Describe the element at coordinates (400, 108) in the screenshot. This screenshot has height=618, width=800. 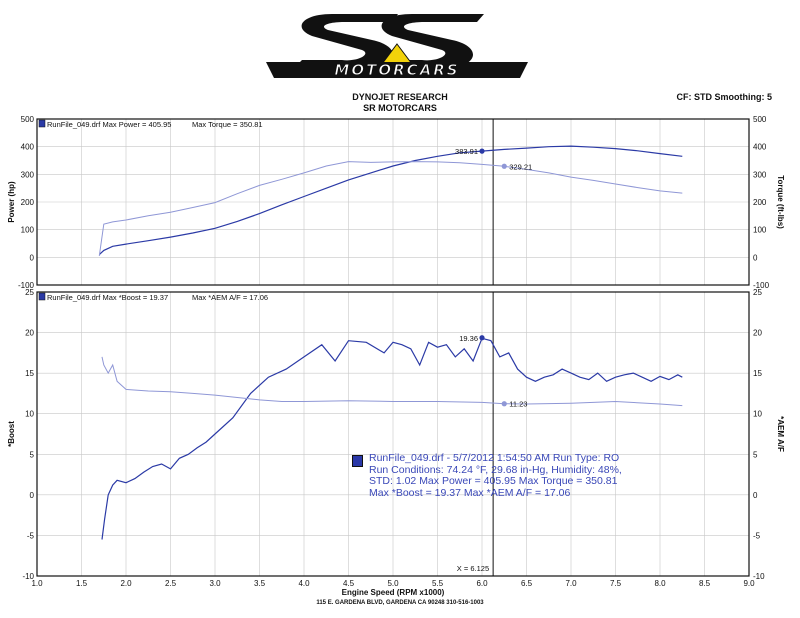
I see `report-subtitle: SR MOTORCARS` at that location.